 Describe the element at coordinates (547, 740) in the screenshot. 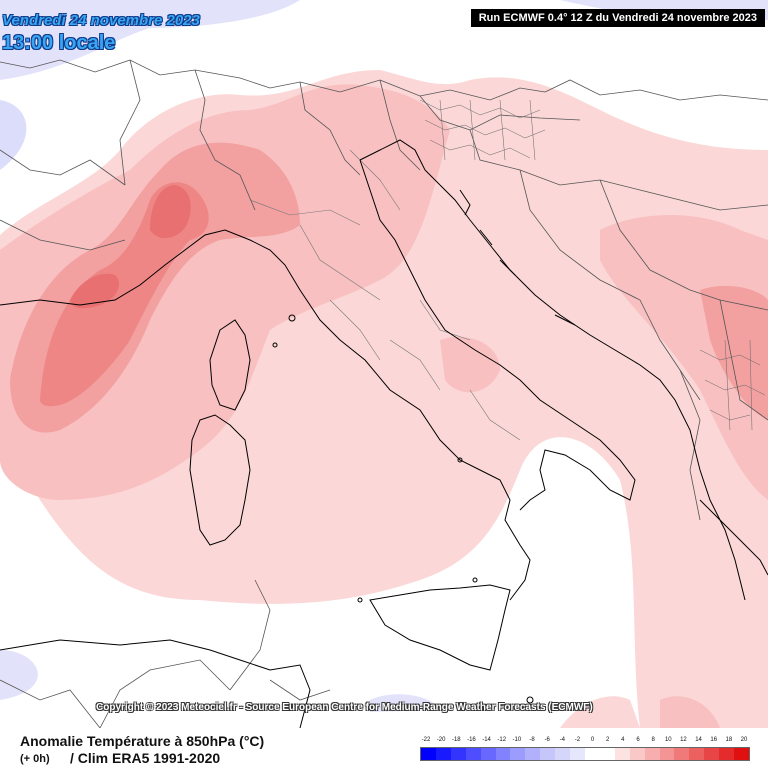

I see `legend-label: -6` at that location.